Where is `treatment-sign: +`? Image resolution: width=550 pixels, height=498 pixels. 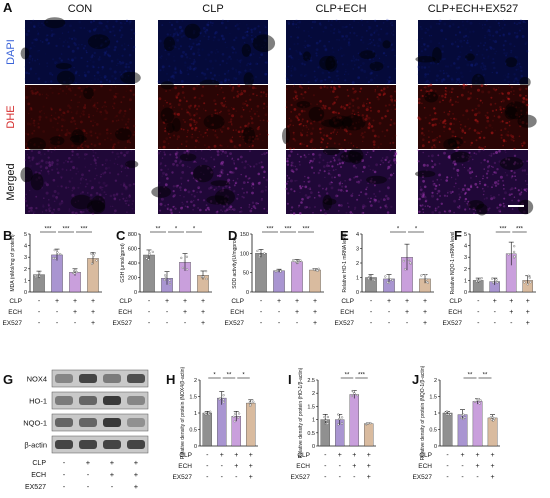
treatment-sign: + is located at coordinates (369, 466).